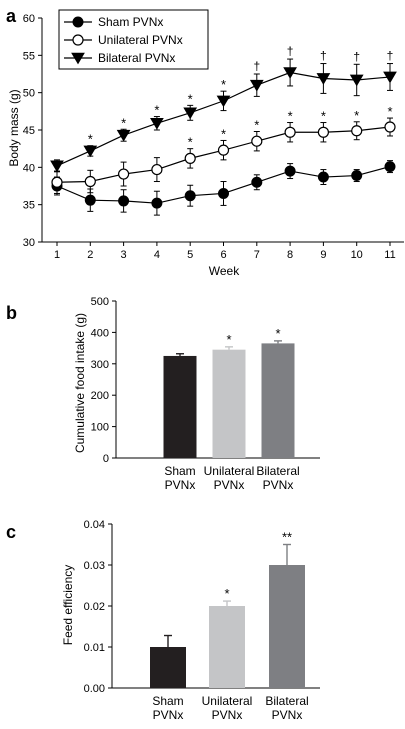 Image resolution: width=405 pixels, height=729 pixels. I want to click on panel-b-letter: b, so click(11, 313).